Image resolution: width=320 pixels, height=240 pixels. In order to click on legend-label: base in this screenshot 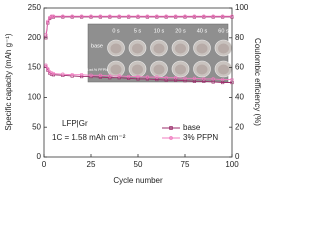, I will do `click(192, 127)`.